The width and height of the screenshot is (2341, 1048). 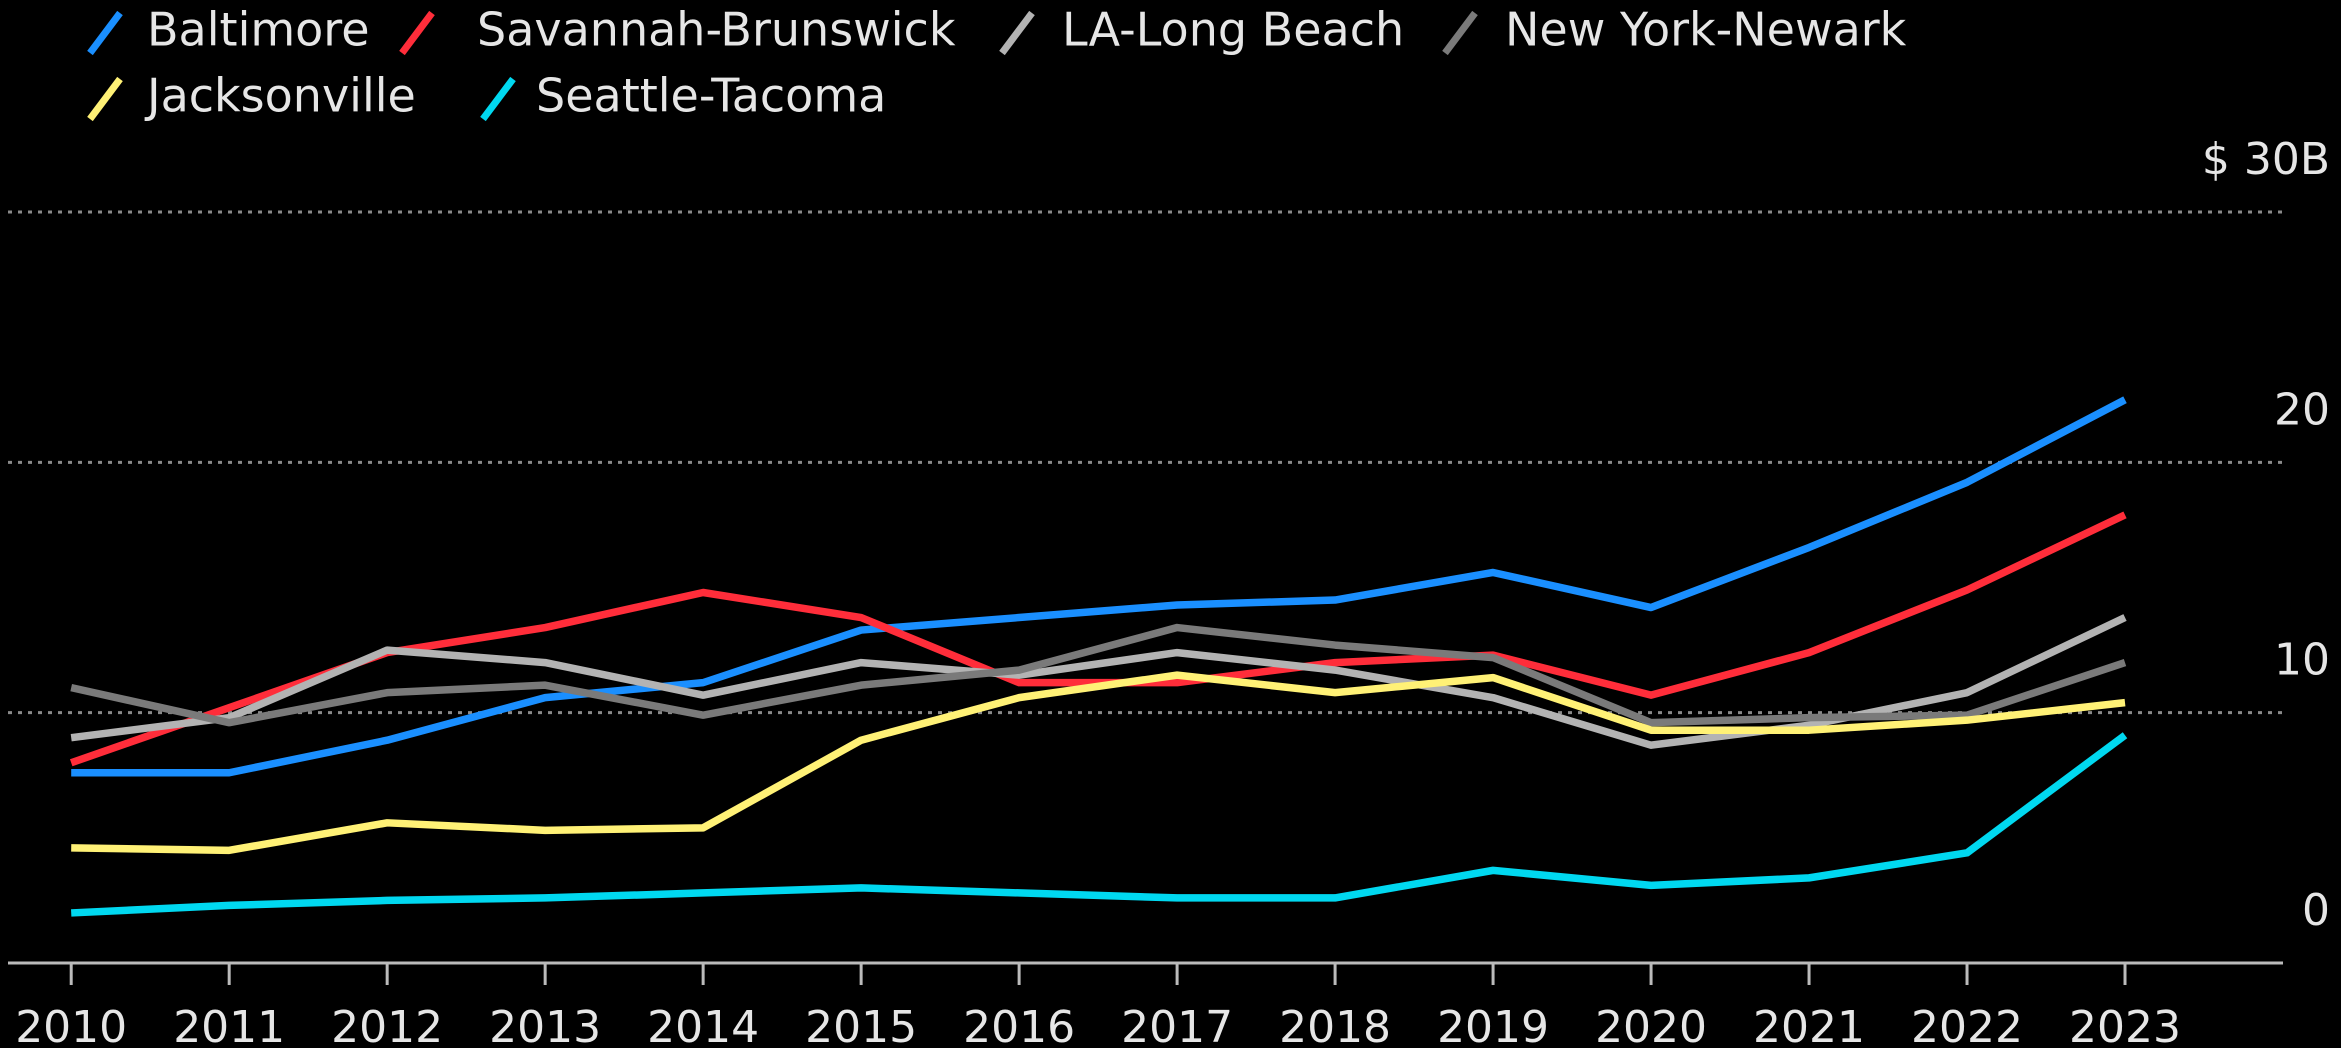 What do you see at coordinates (1651, 1025) in the screenshot?
I see `x-tick-label: 2020` at bounding box center [1651, 1025].